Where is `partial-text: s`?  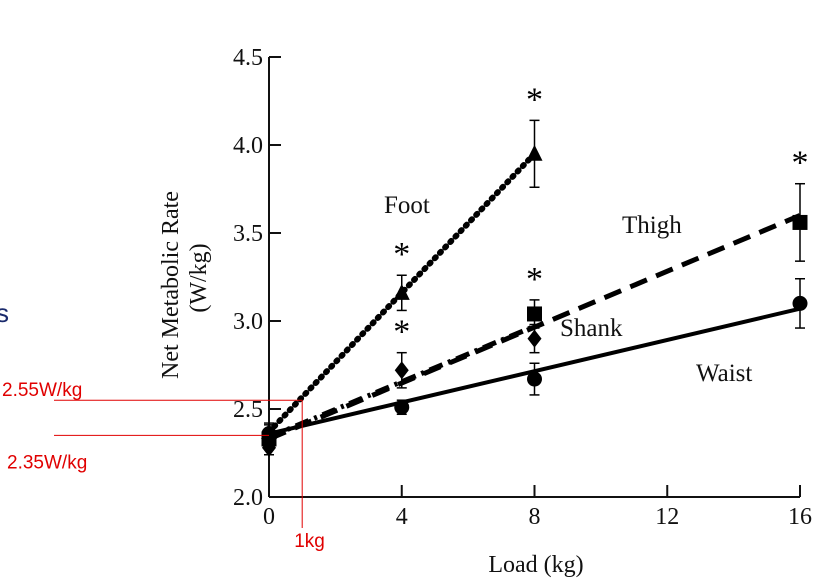
partial-text: s is located at coordinates (4, 313).